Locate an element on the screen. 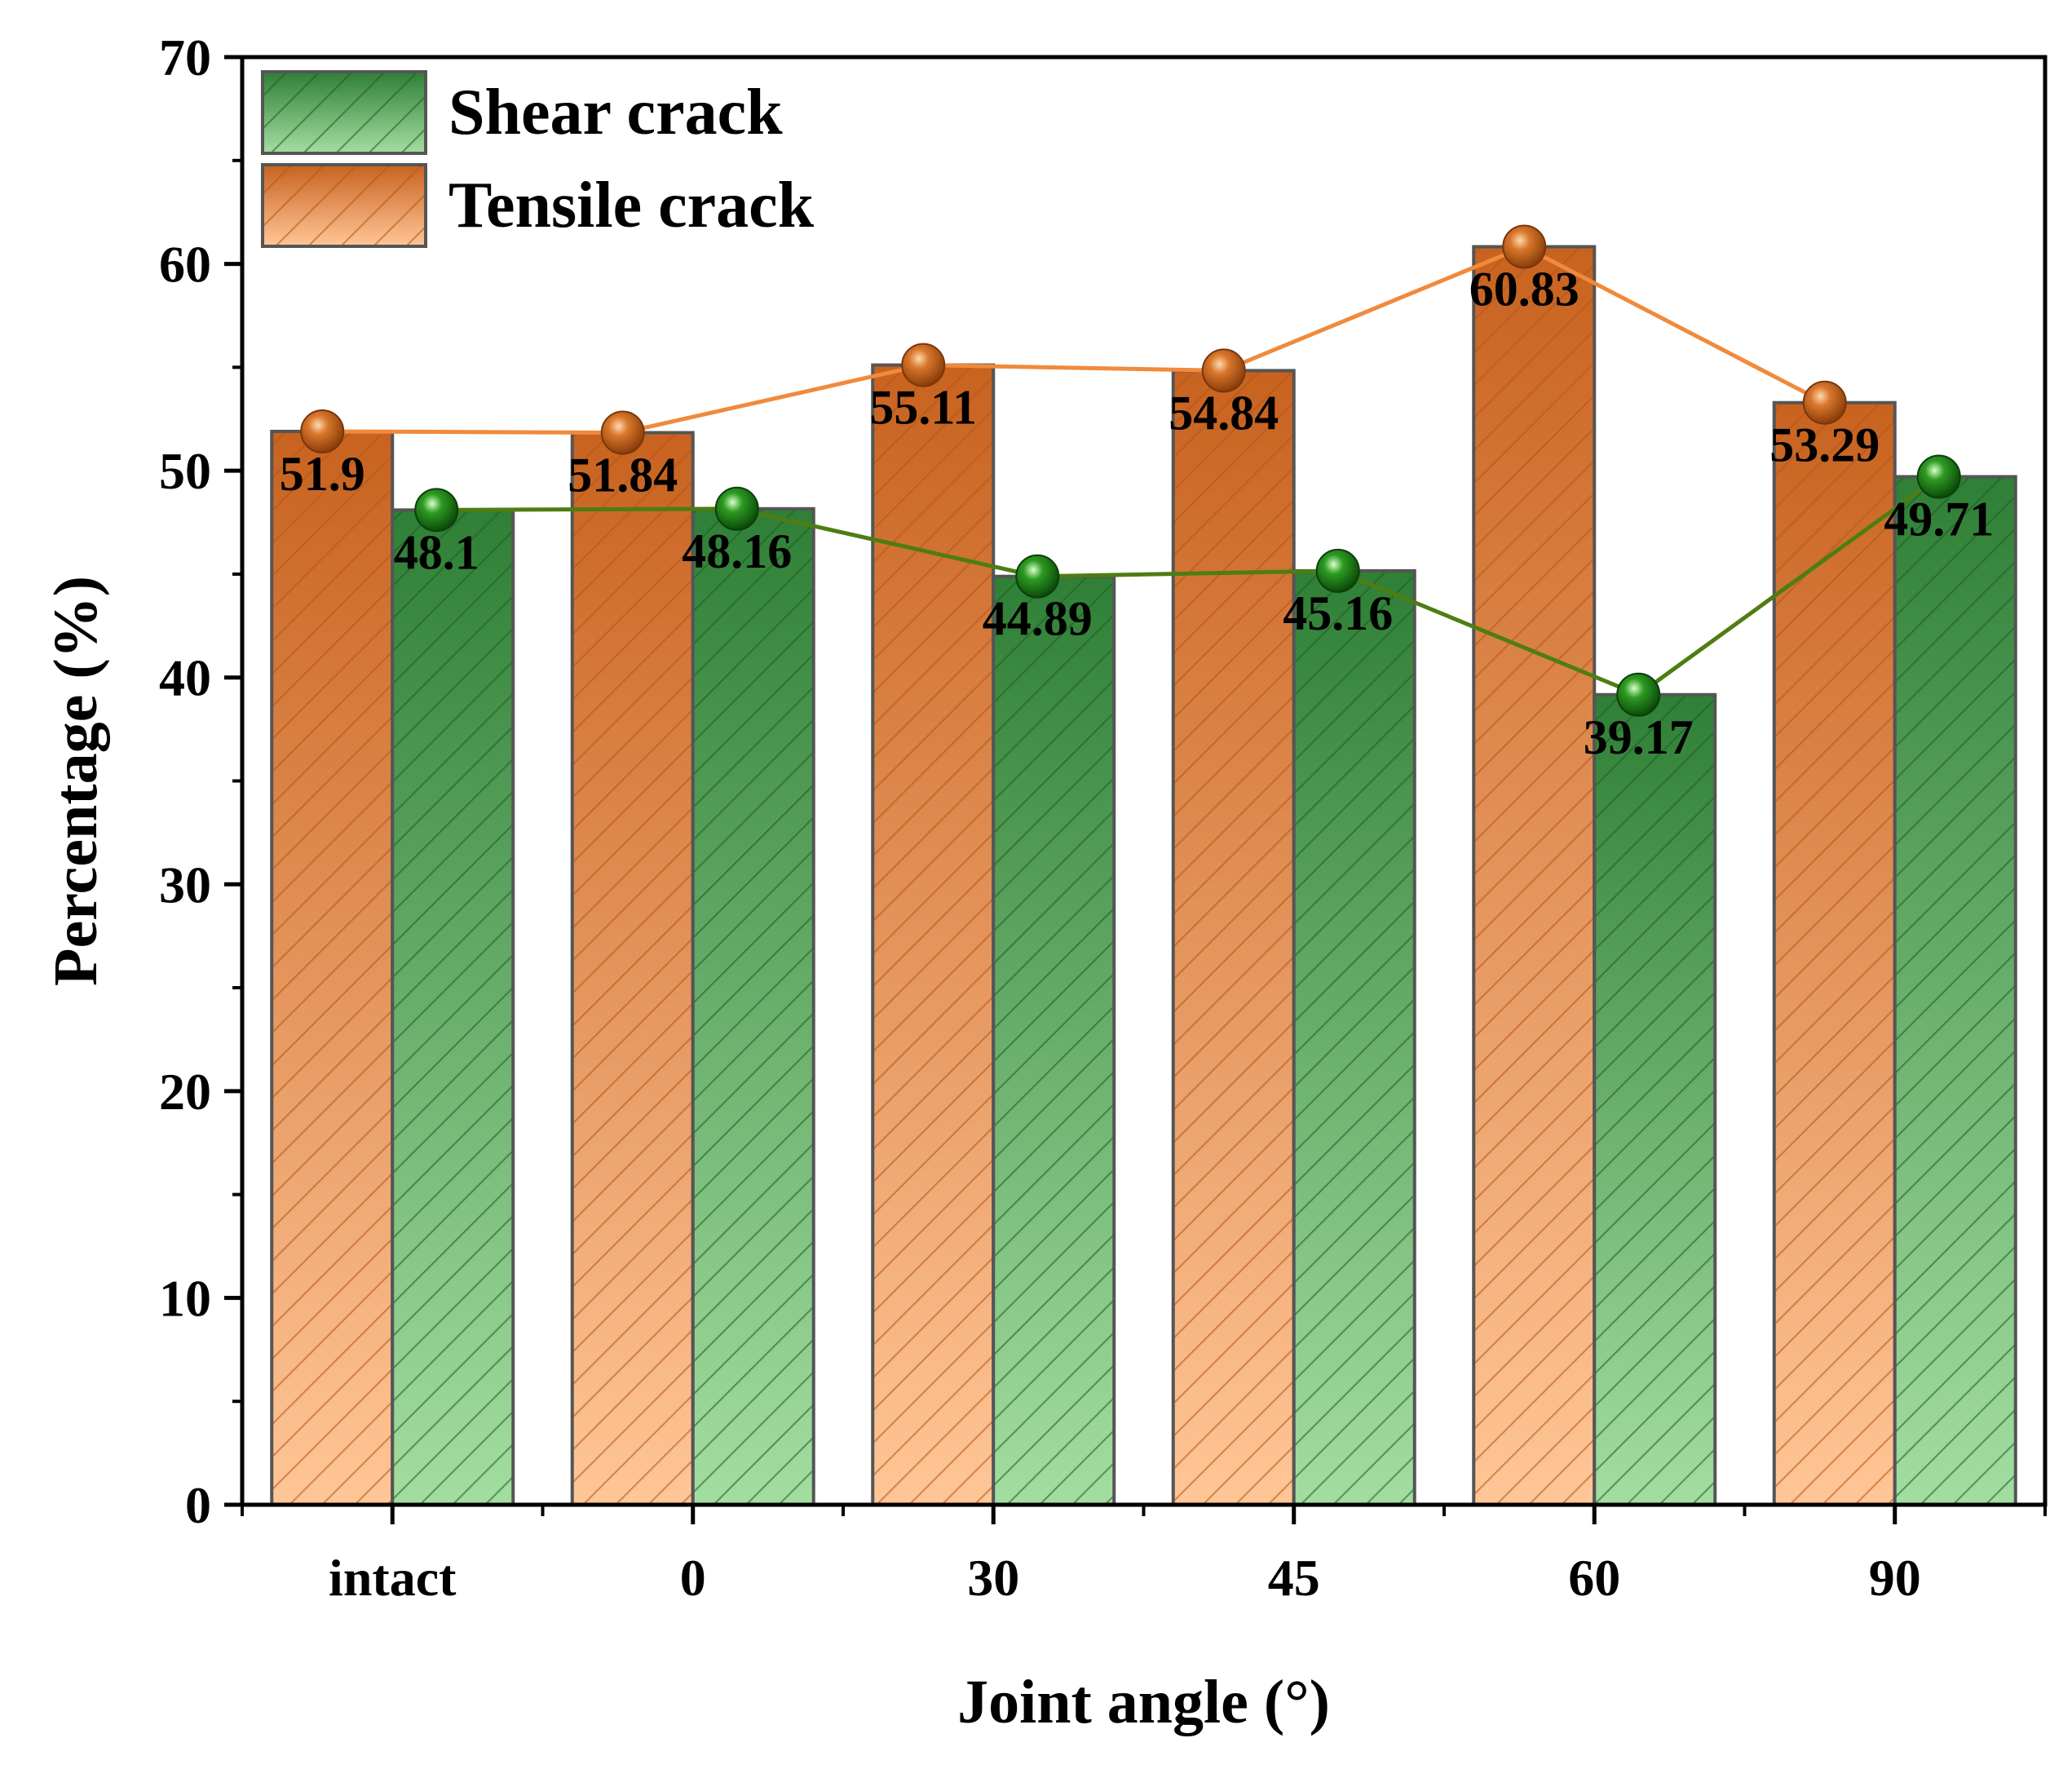 The image size is (2072, 1769). shear-bar-hatch-intact is located at coordinates (453, 1007).